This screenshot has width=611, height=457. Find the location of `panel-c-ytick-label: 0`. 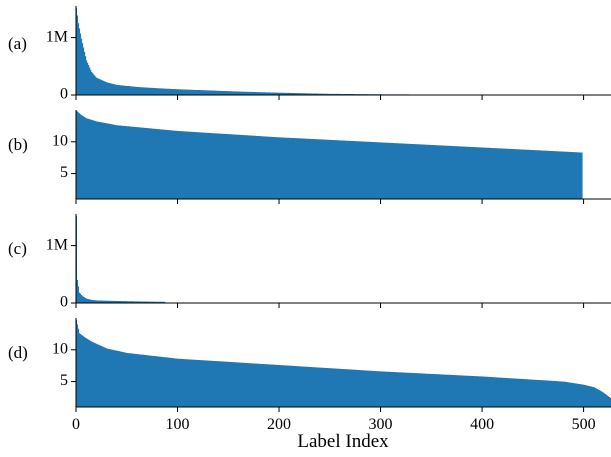

panel-c-ytick-label: 0 is located at coordinates (64, 302).